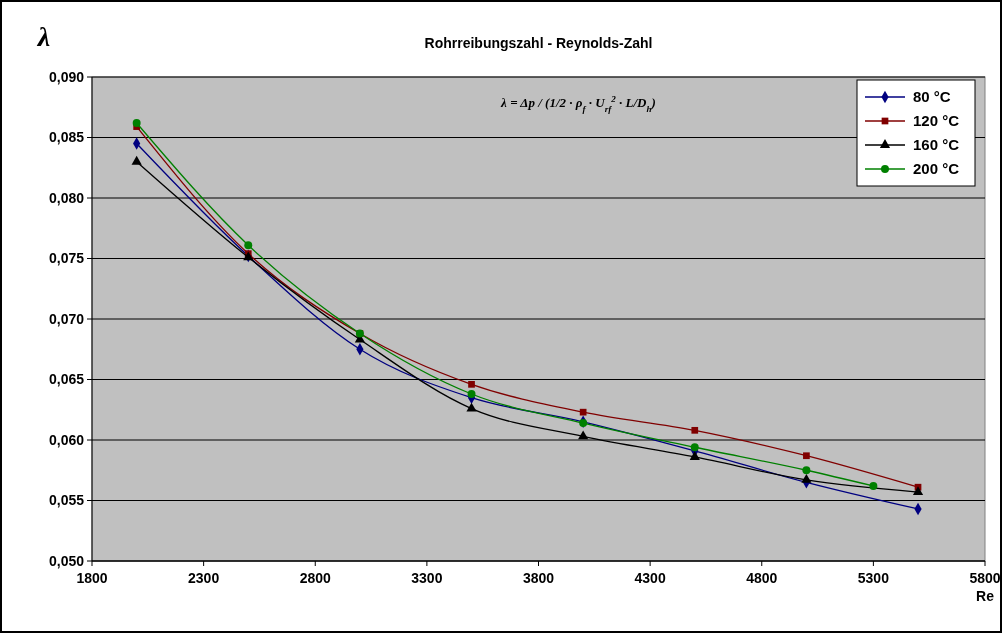  Describe the element at coordinates (66, 76) in the screenshot. I see `y-tick-label: 0,090` at that location.